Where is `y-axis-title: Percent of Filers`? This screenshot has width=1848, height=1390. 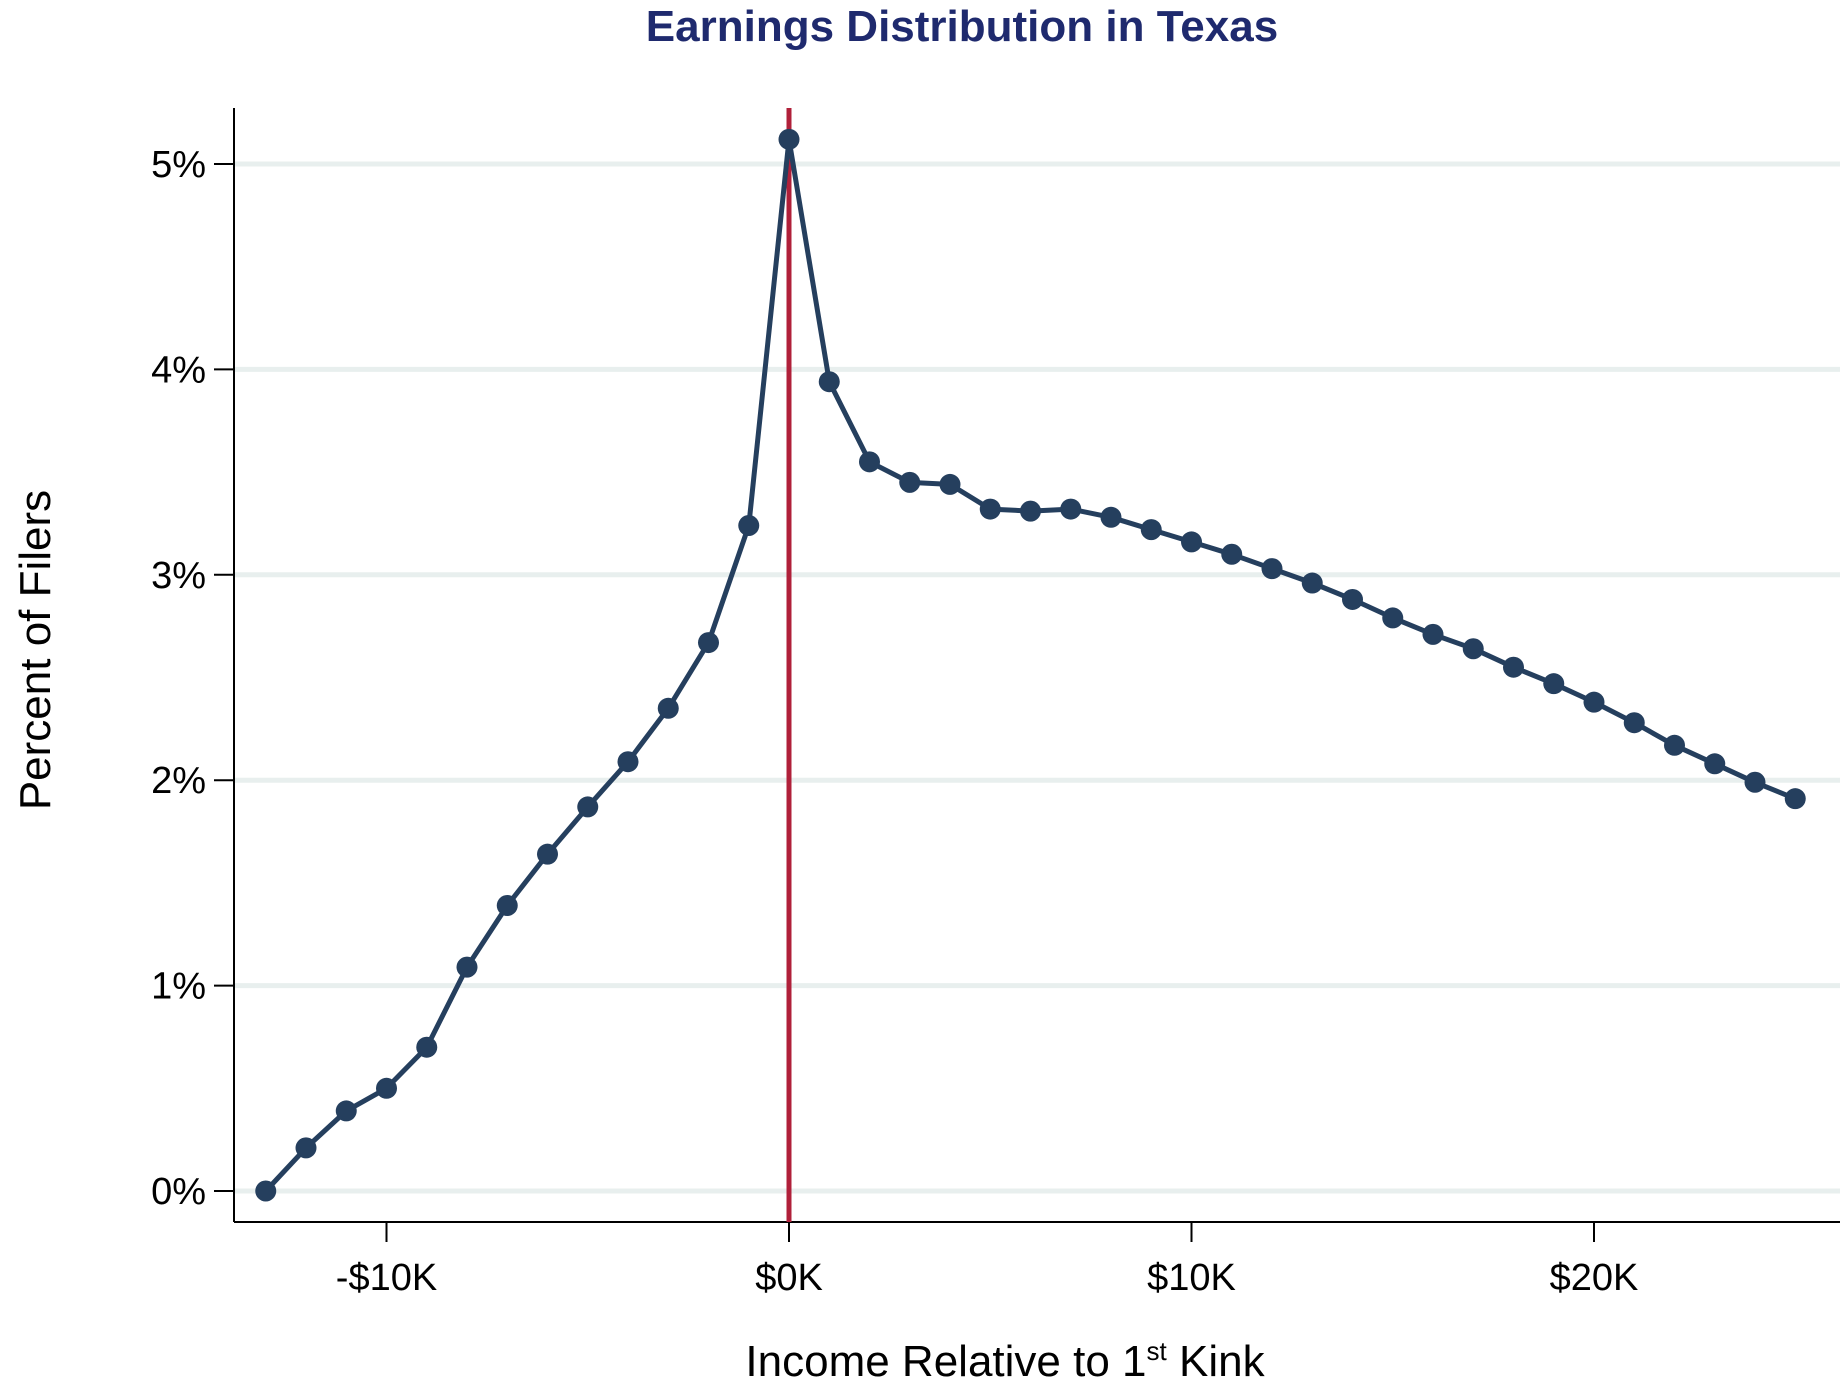
y-axis-title: Percent of Filers is located at coordinates (35, 650).